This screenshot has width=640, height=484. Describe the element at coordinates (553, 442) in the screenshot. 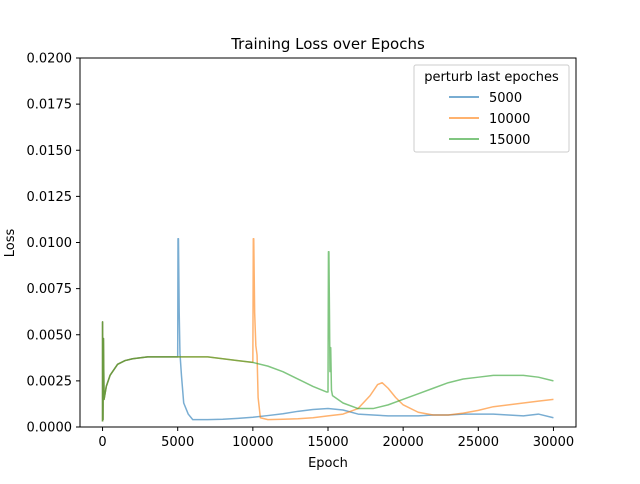

I see `x-tick-label: 30000` at that location.